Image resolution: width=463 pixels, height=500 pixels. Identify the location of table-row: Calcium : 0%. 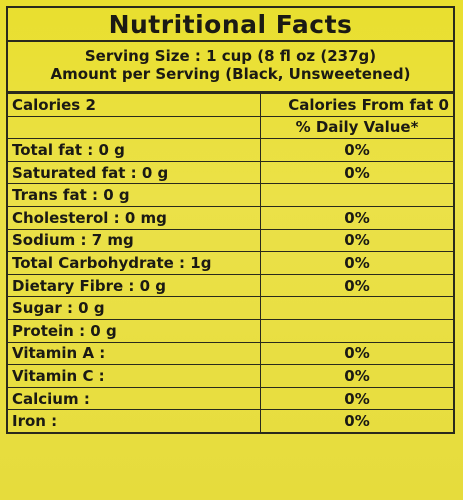
(230, 398).